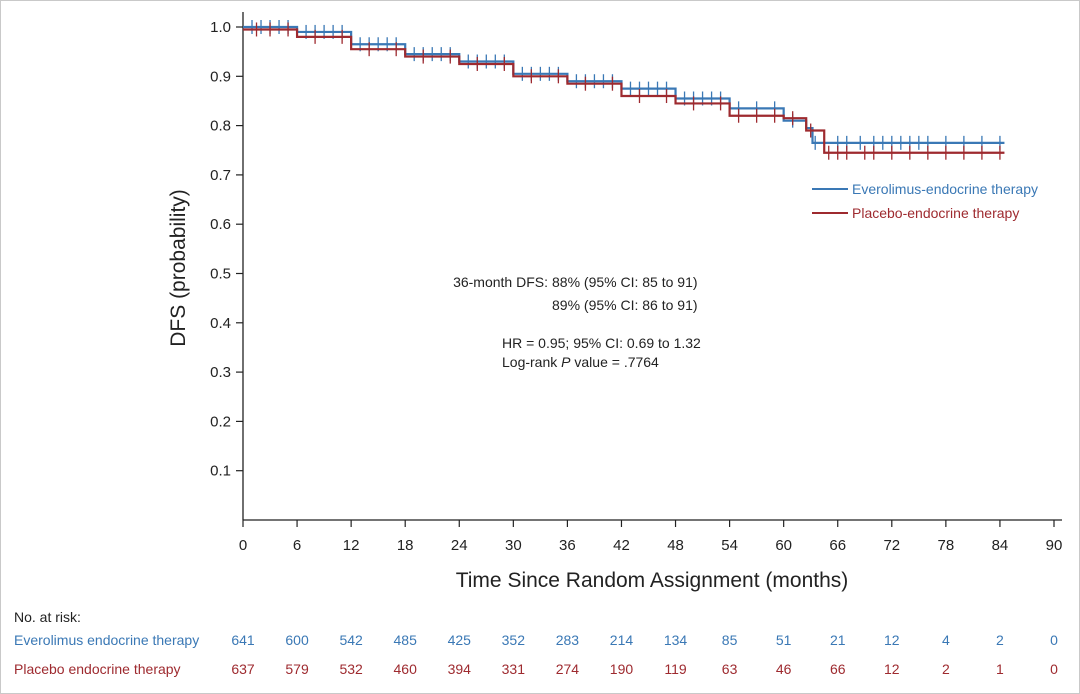  Describe the element at coordinates (622, 640) in the screenshot. I see `at-risk-value: 214` at that location.